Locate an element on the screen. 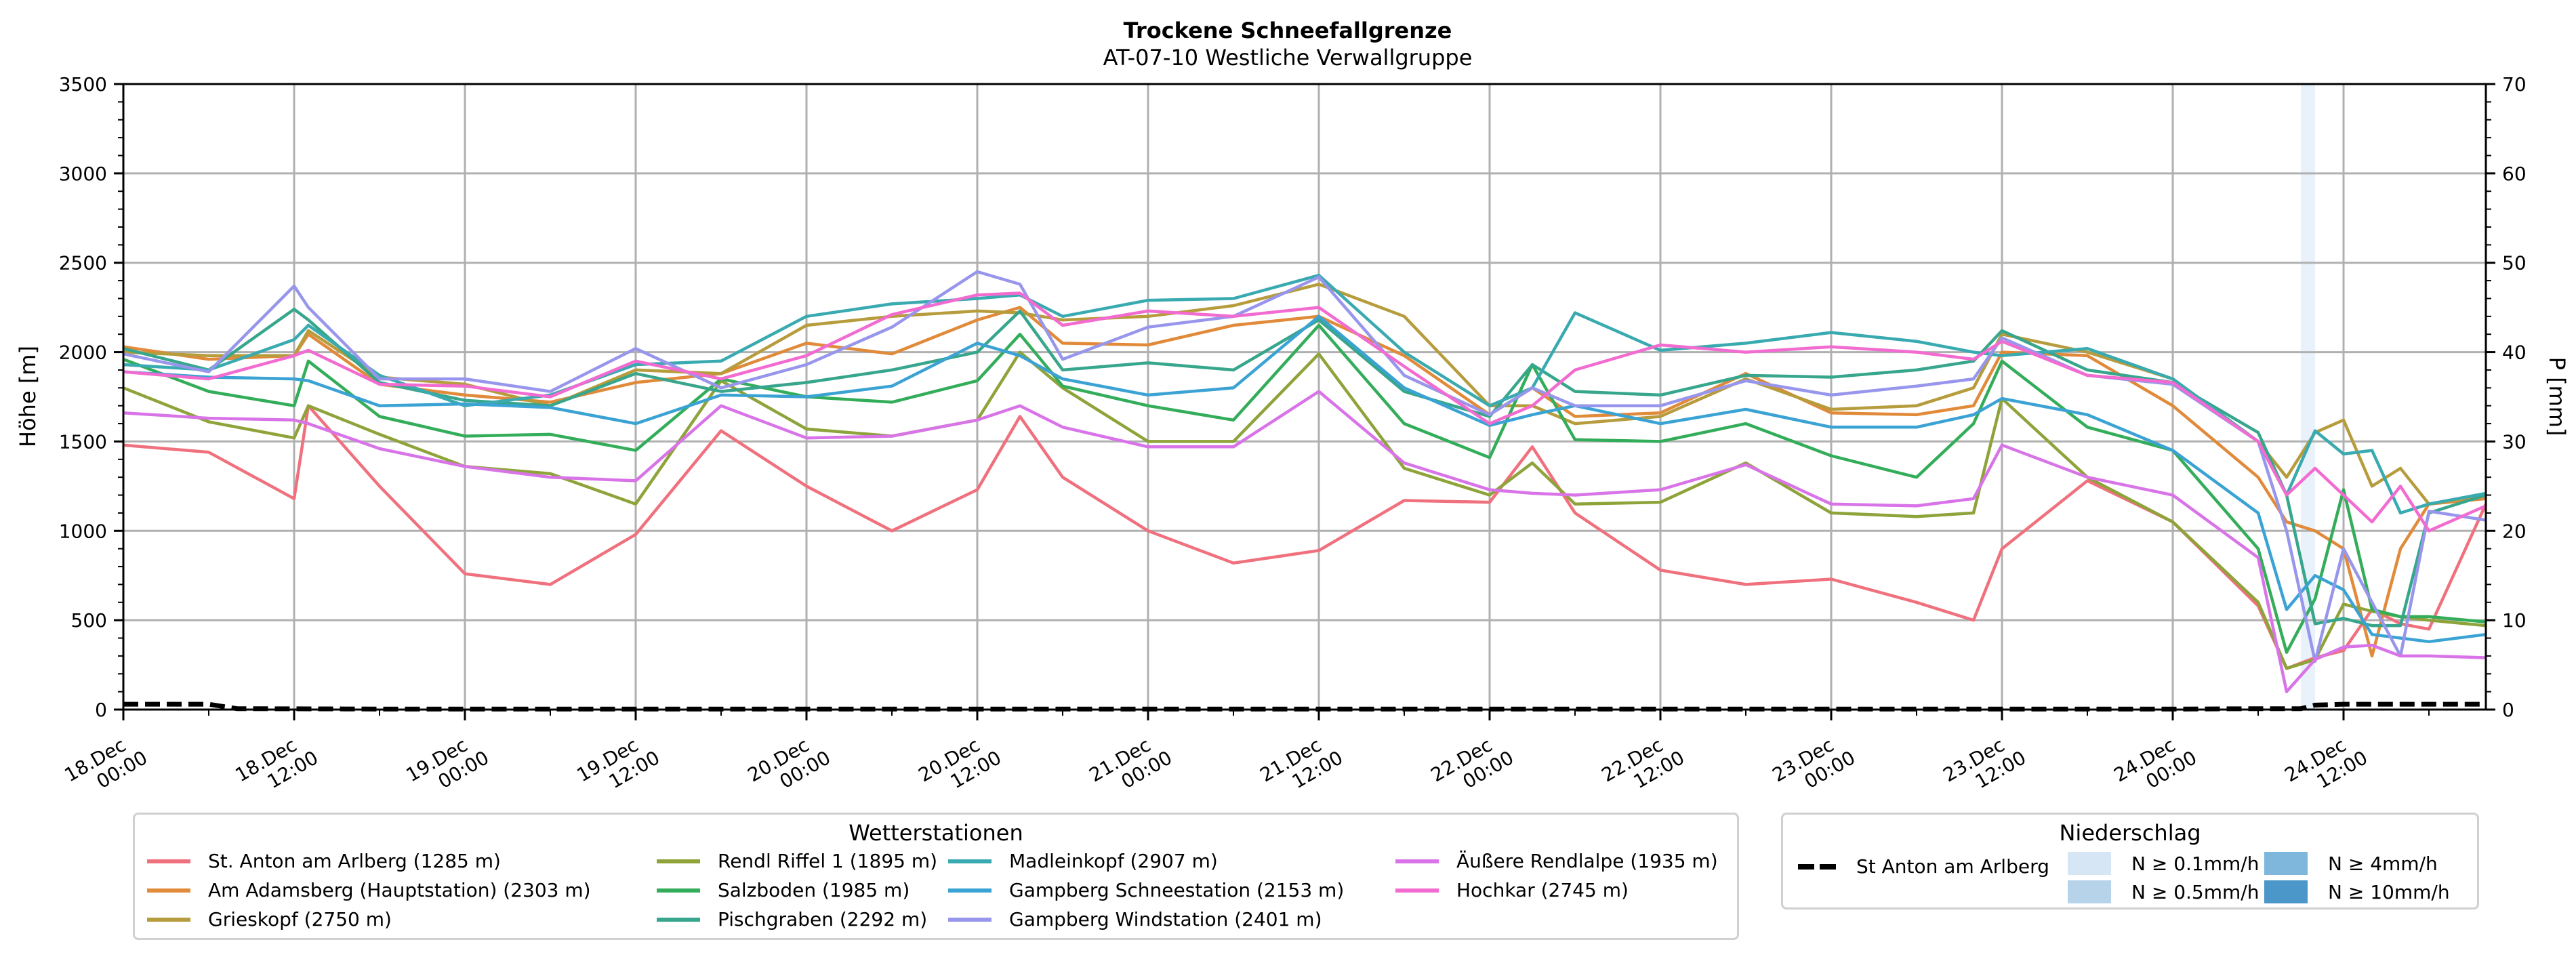 This screenshot has height=961, width=2576. precip-class-item: N ≥ 4mm/h is located at coordinates (2351, 863).